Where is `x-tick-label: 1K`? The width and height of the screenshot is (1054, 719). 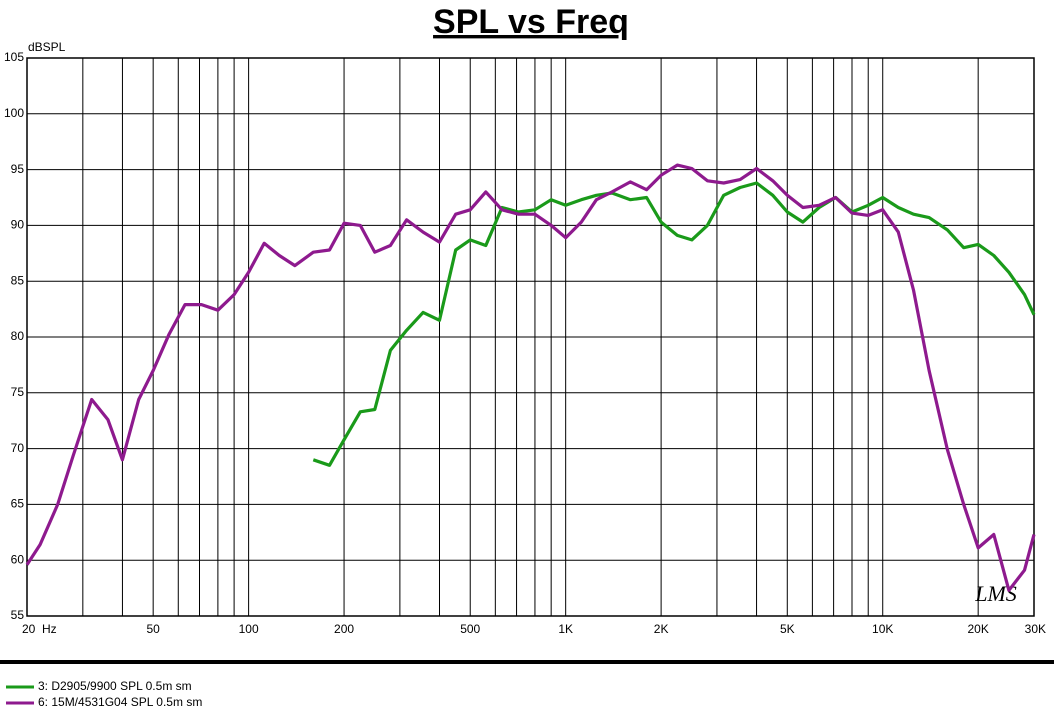 x-tick-label: 1K is located at coordinates (565, 629).